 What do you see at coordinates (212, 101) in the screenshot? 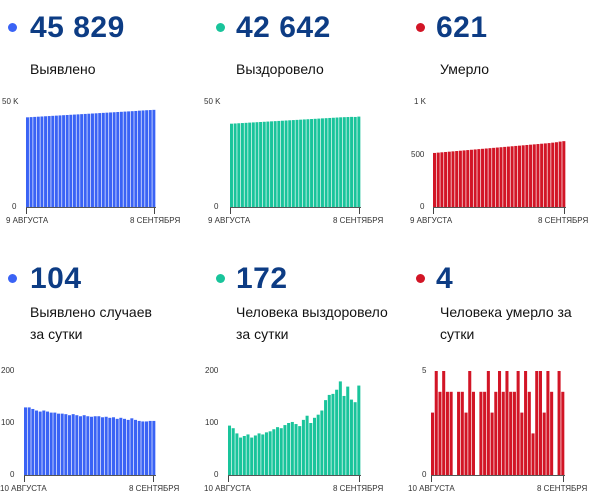
I see `y-axis-top-label: 50 K` at bounding box center [212, 101].